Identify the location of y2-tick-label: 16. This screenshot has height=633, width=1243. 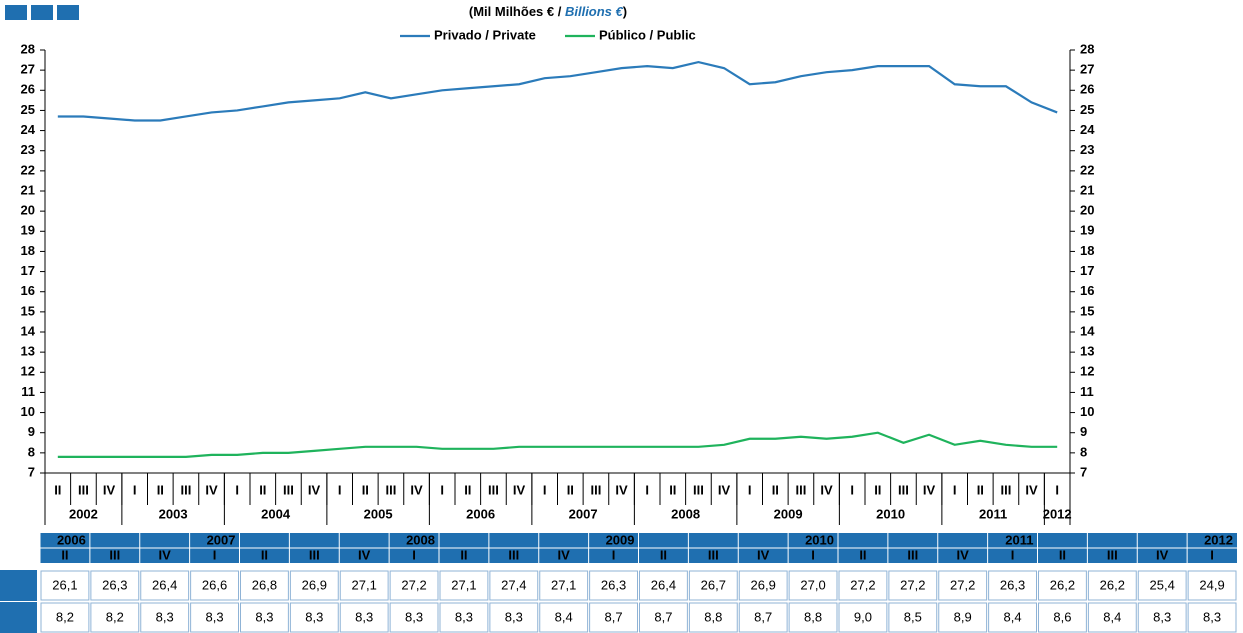
(1087, 290).